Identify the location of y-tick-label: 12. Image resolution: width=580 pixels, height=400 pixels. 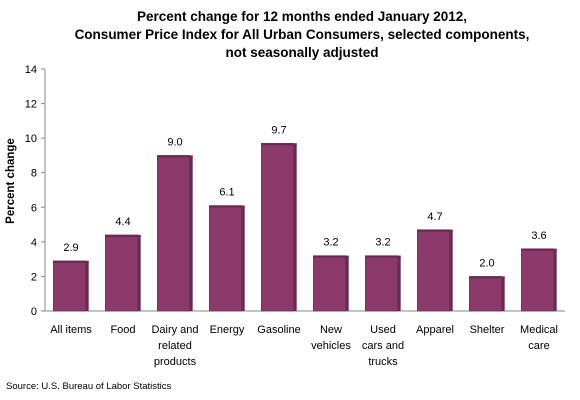
(31, 105).